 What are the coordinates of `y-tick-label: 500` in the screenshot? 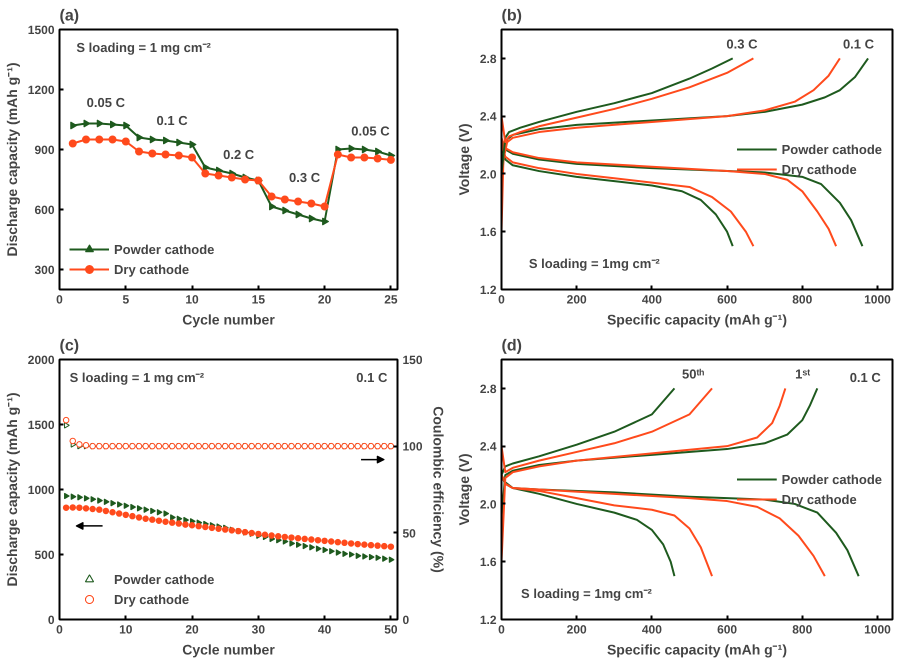 It's located at (44, 555).